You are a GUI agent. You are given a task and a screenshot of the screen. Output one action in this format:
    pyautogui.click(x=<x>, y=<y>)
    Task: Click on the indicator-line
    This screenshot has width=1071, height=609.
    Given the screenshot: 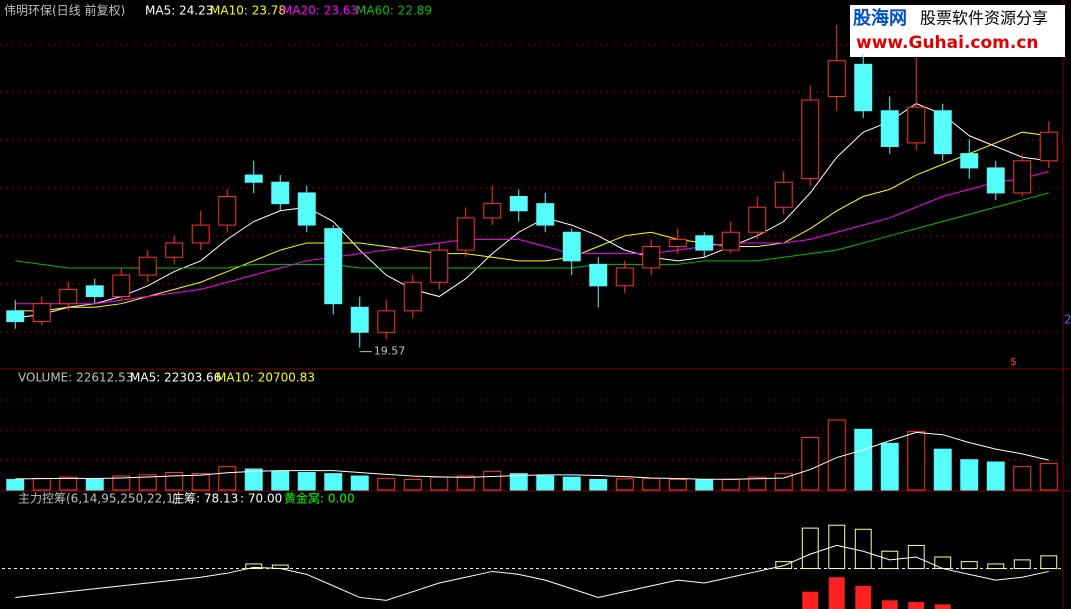 What is the action you would take?
    pyautogui.click(x=532, y=572)
    